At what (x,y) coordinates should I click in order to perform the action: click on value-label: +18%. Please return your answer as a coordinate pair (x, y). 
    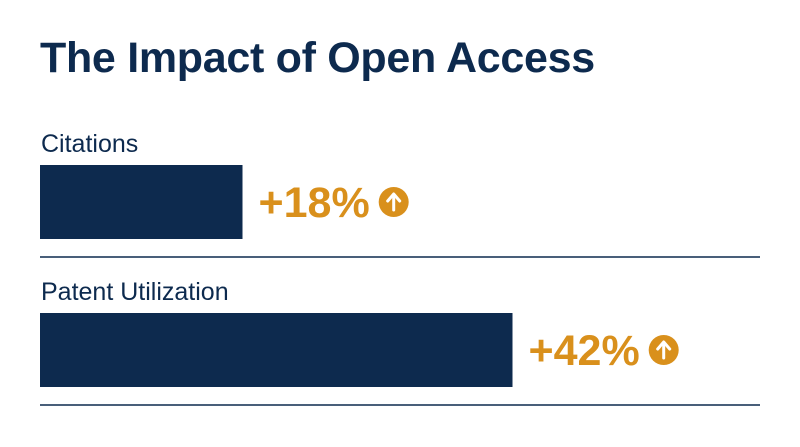
    Looking at the image, I should click on (314, 203).